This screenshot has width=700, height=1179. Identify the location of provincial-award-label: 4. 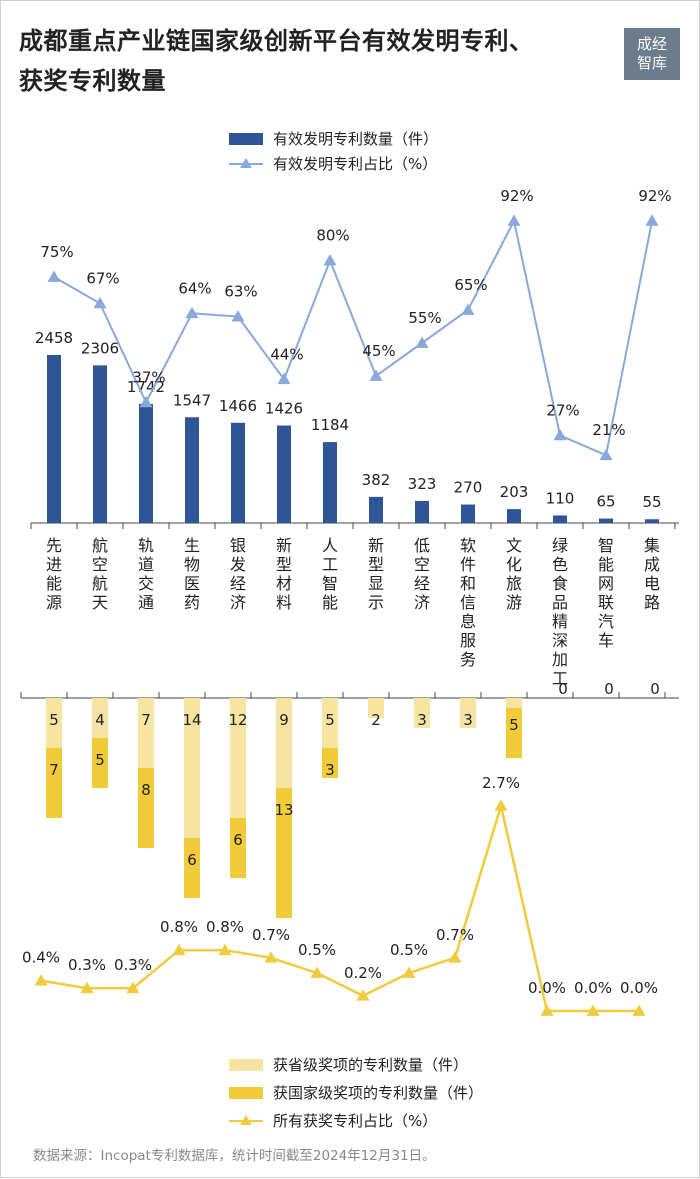
(100, 720).